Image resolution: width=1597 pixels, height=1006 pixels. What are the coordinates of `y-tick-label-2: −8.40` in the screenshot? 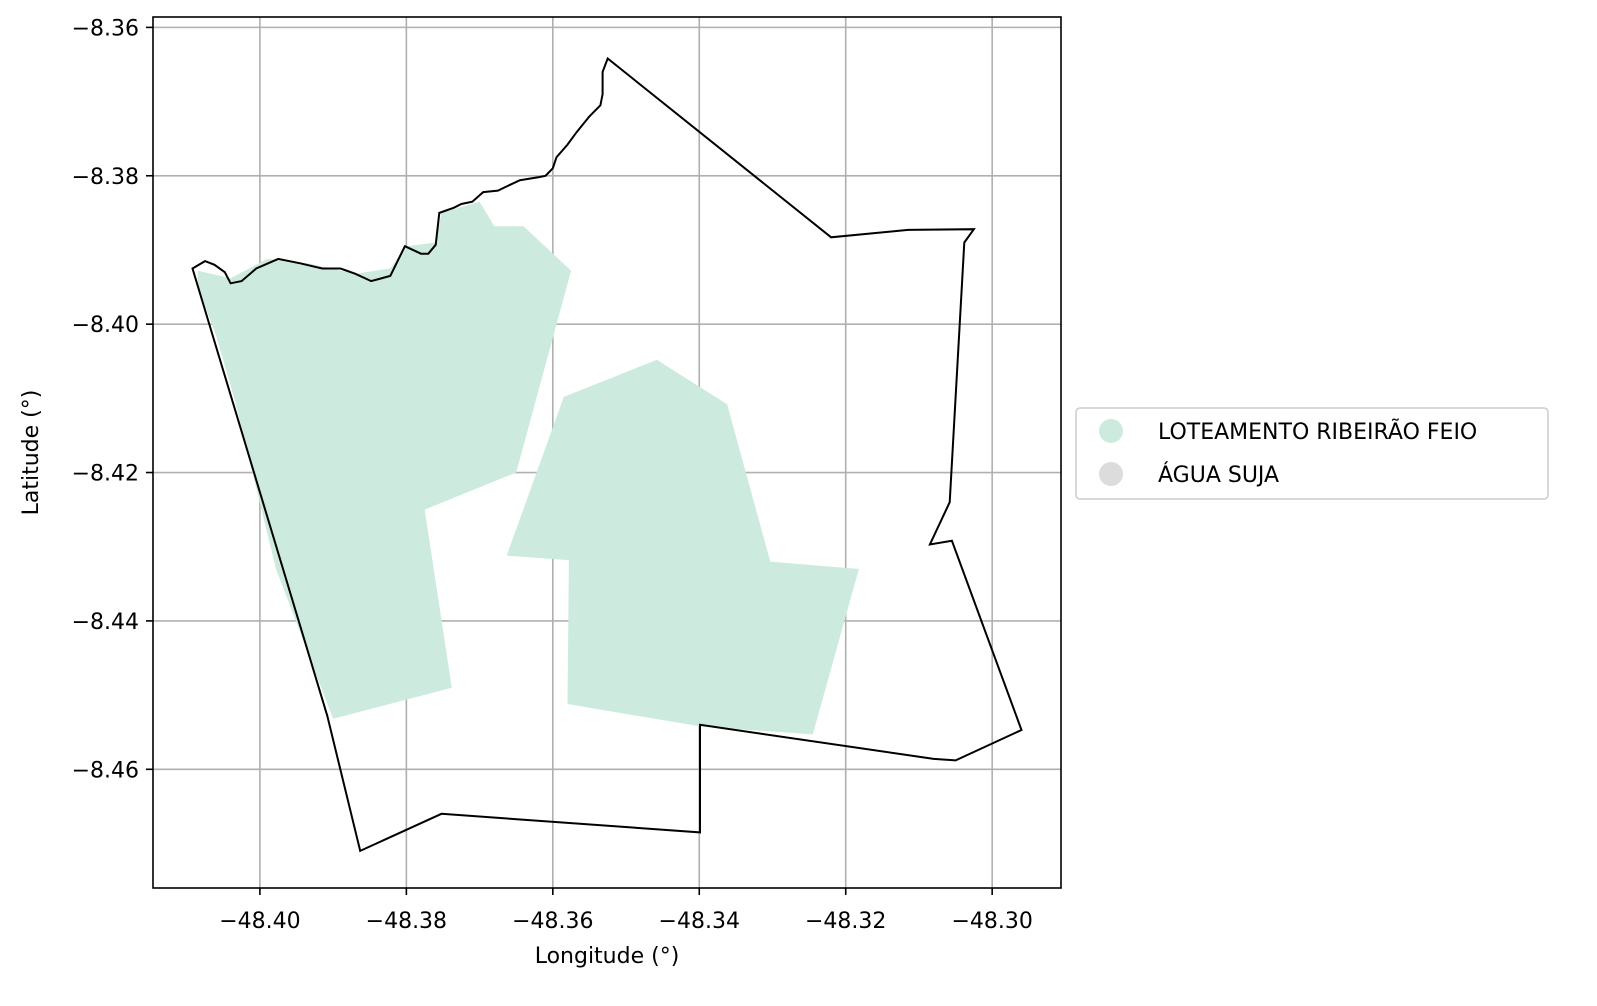 It's located at (105, 325).